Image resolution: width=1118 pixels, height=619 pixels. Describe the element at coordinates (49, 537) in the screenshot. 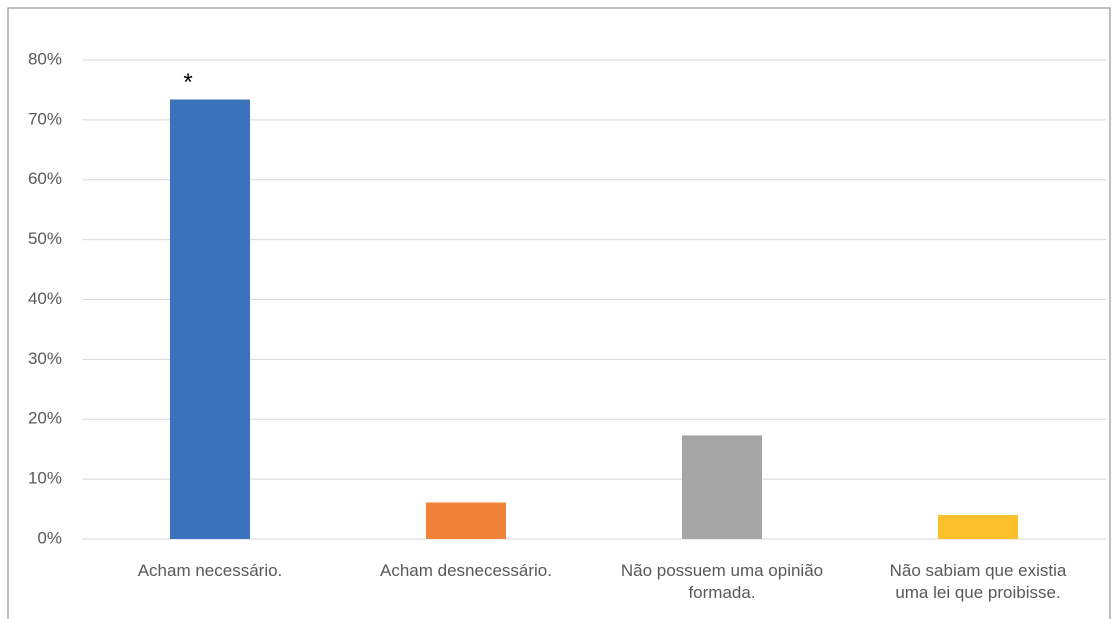

I see `y-tick-label: 0%` at that location.